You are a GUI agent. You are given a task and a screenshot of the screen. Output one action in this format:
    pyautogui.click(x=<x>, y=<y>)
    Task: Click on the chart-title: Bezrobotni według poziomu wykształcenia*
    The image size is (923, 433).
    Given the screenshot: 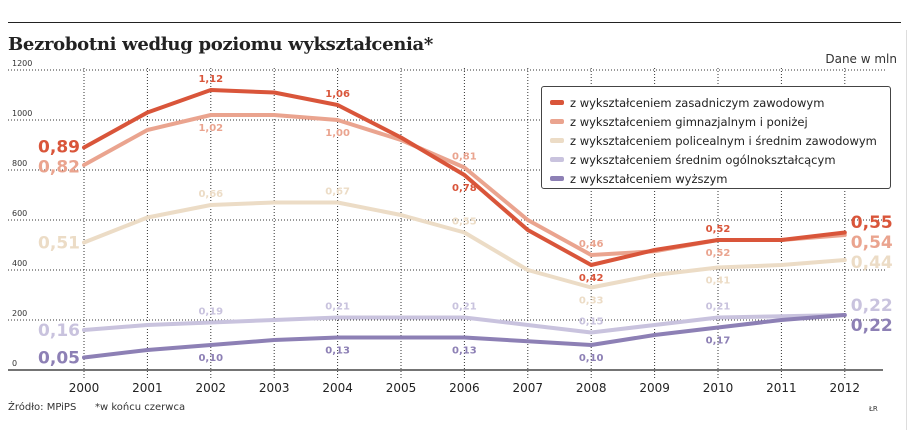 What is the action you would take?
    pyautogui.click(x=221, y=44)
    